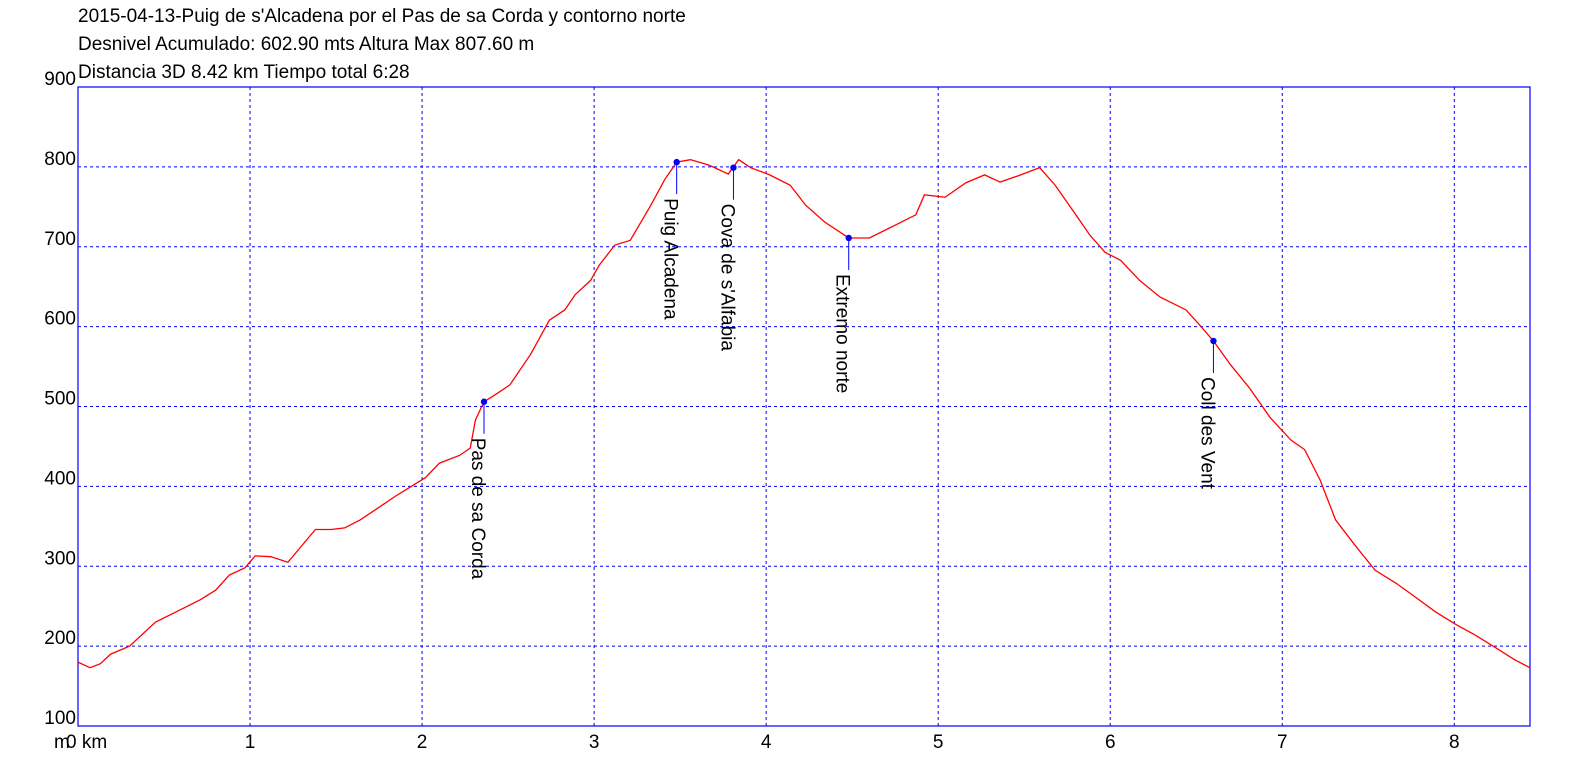 Image resolution: width=1596 pixels, height=778 pixels. Describe the element at coordinates (594, 742) in the screenshot. I see `x-tick-label: 3` at that location.